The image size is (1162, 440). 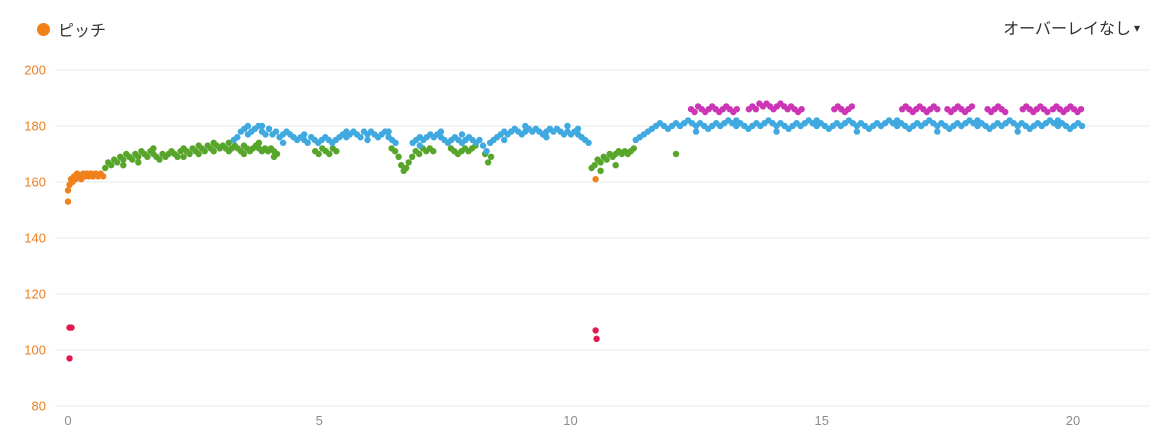 What do you see at coordinates (581, 23) in the screenshot?
I see `chart-topbar: ピッチ オーバーレイなし ▾` at bounding box center [581, 23].